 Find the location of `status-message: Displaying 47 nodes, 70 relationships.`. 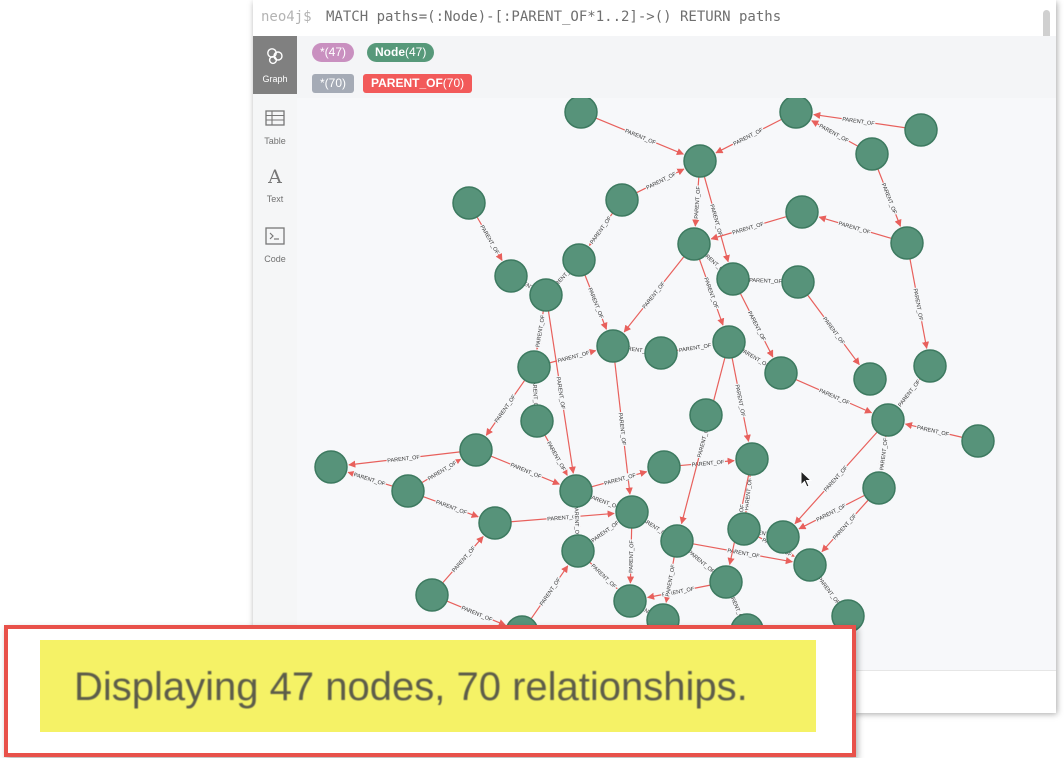

status-message: Displaying 47 nodes, 70 relationships. is located at coordinates (411, 687).